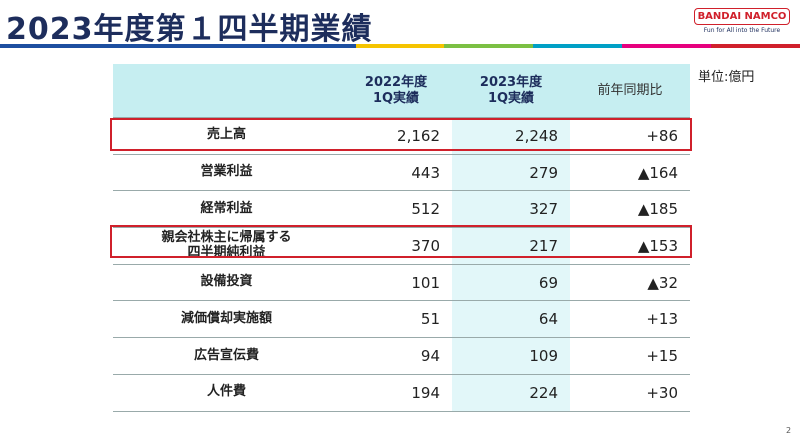 Image resolution: width=800 pixels, height=448 pixels. I want to click on table-row: 広告宣伝費 94 109 +15, so click(401, 356).